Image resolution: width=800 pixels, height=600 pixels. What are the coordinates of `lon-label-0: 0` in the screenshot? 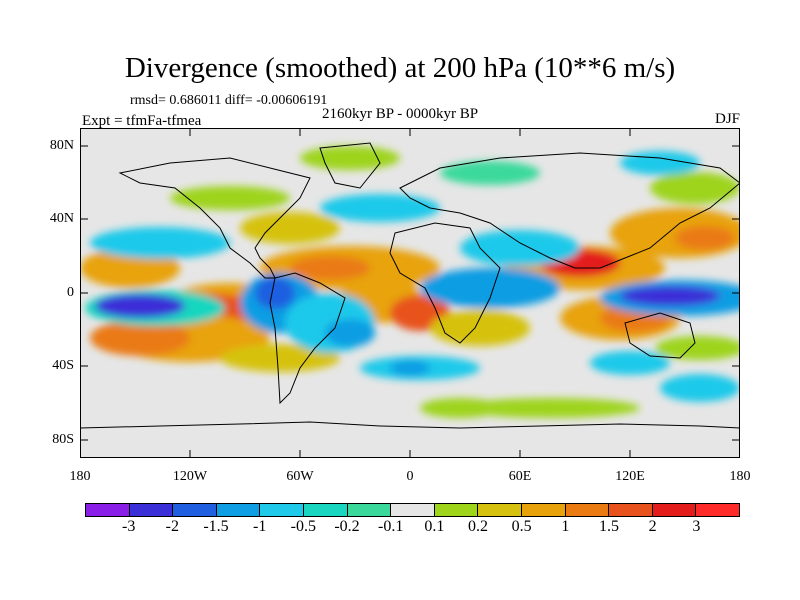 It's located at (410, 476).